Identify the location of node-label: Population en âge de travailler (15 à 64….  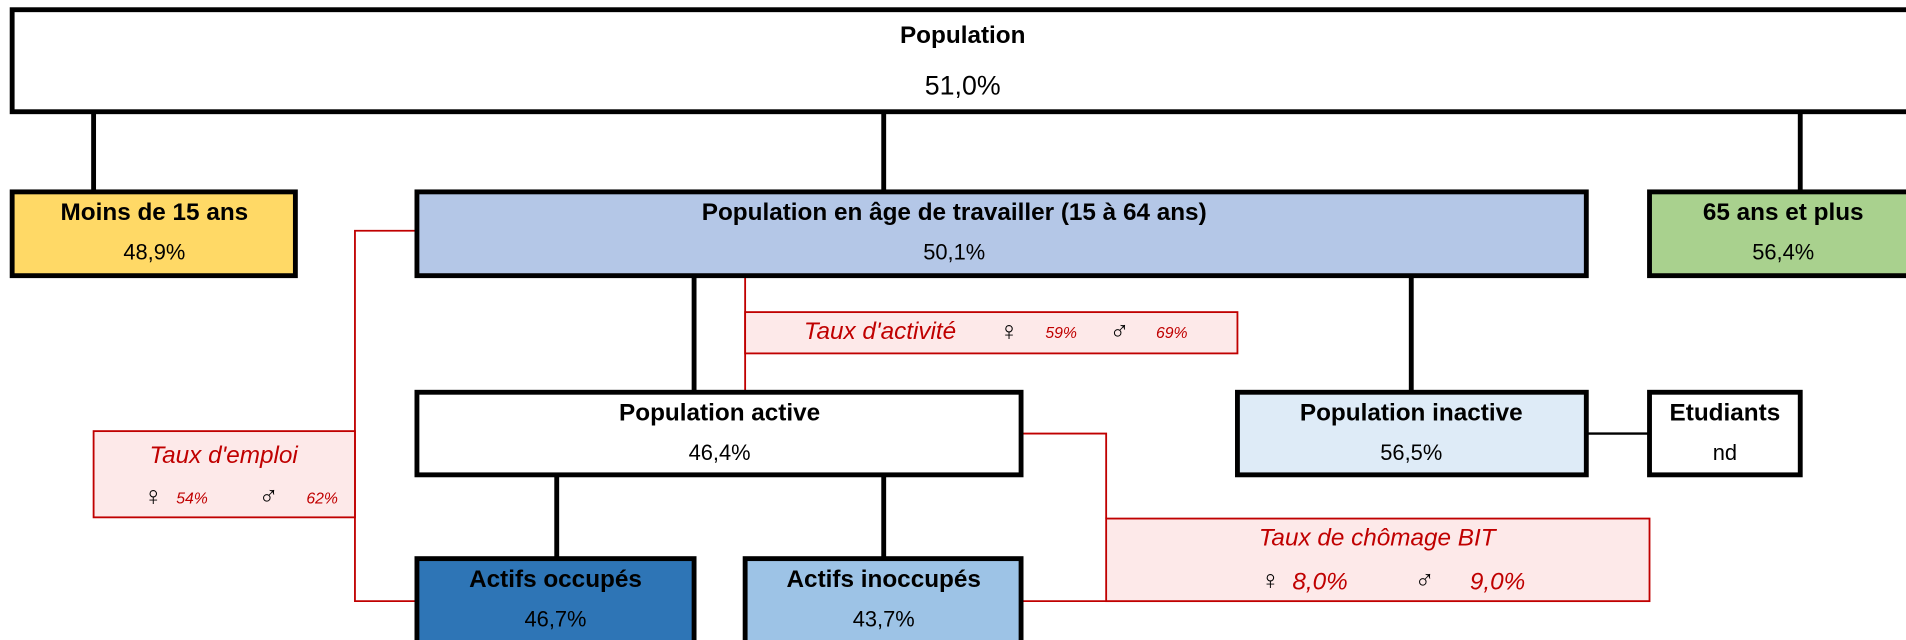
(954, 212).